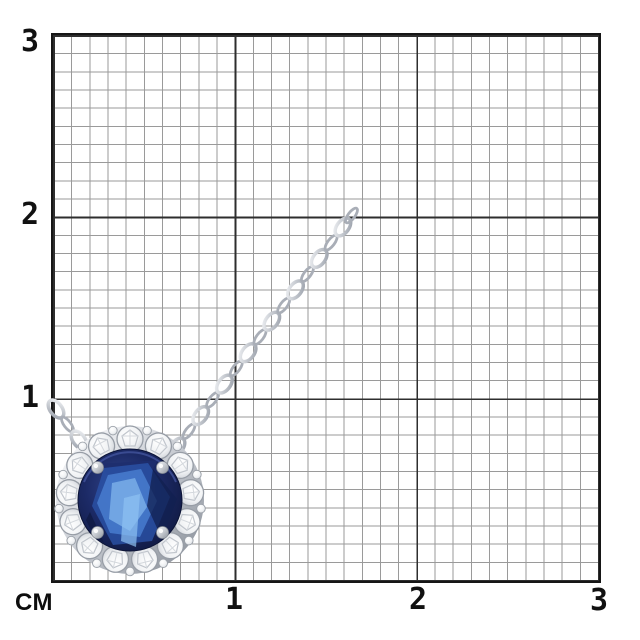 This screenshot has height=640, width=640. Describe the element at coordinates (418, 599) in the screenshot. I see `x-tick-2: 2` at that location.